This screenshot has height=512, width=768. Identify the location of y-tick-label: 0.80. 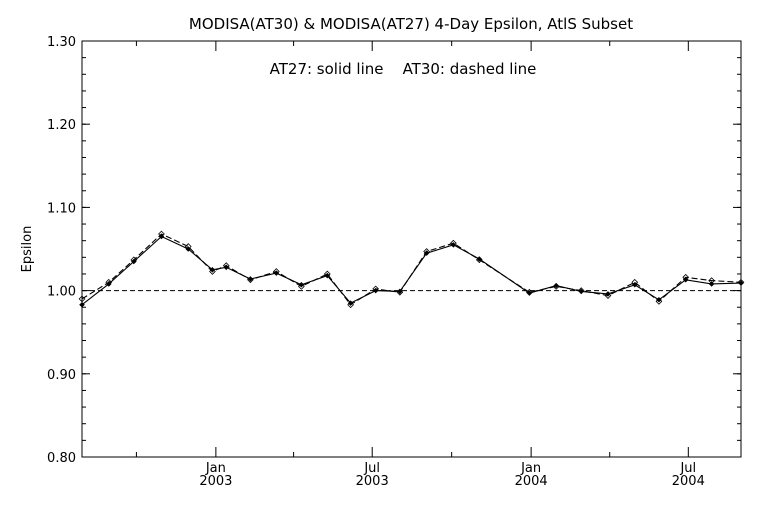
(61, 458).